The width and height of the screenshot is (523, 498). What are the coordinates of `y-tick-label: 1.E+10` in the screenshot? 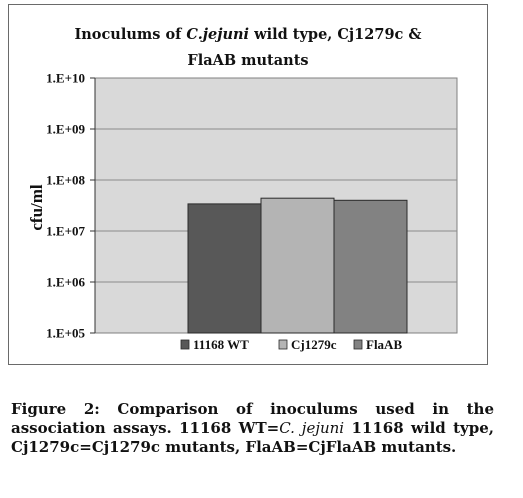 It's located at (65, 78).